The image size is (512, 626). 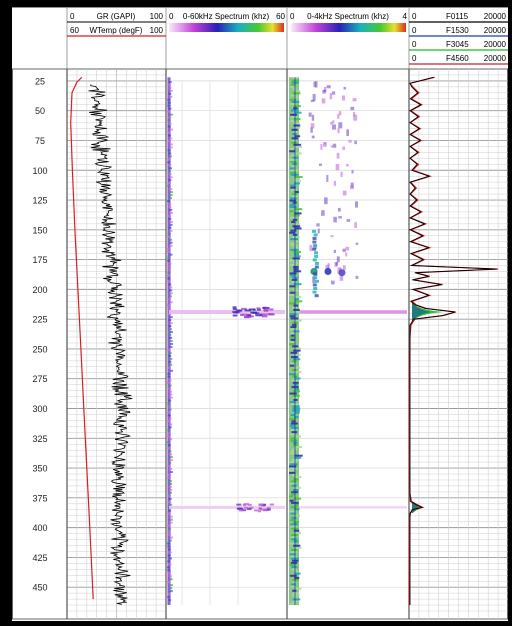 I want to click on depth-tick-450: 450, so click(x=39, y=588).